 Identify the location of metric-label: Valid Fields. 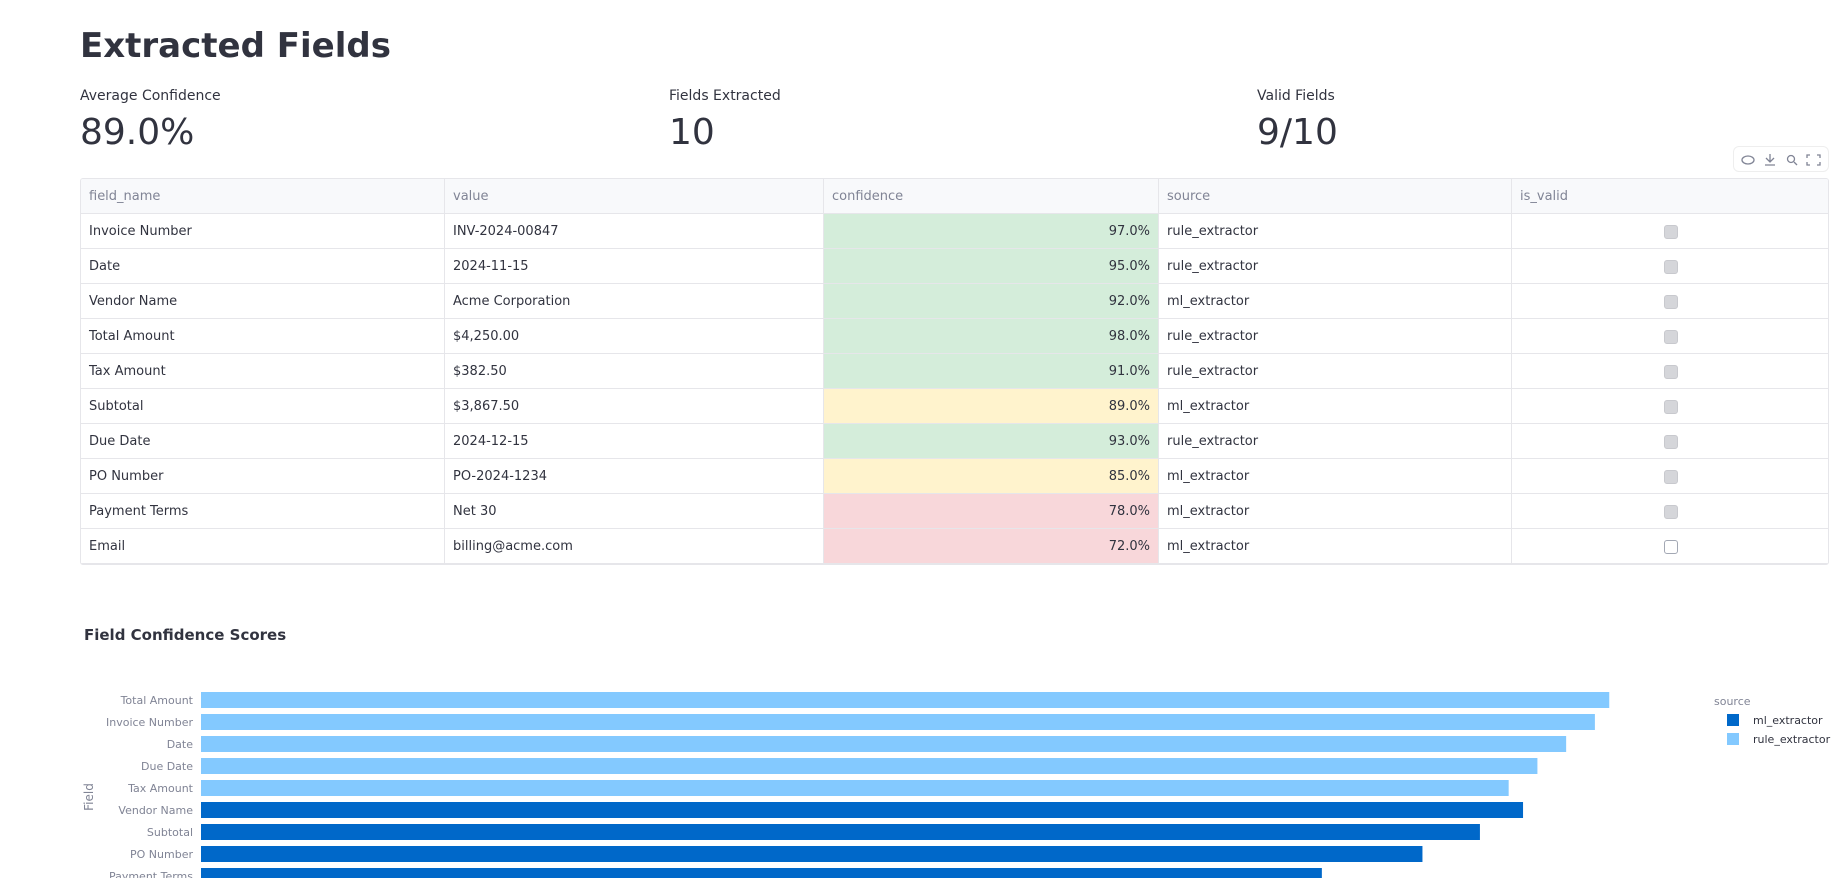
(1296, 96).